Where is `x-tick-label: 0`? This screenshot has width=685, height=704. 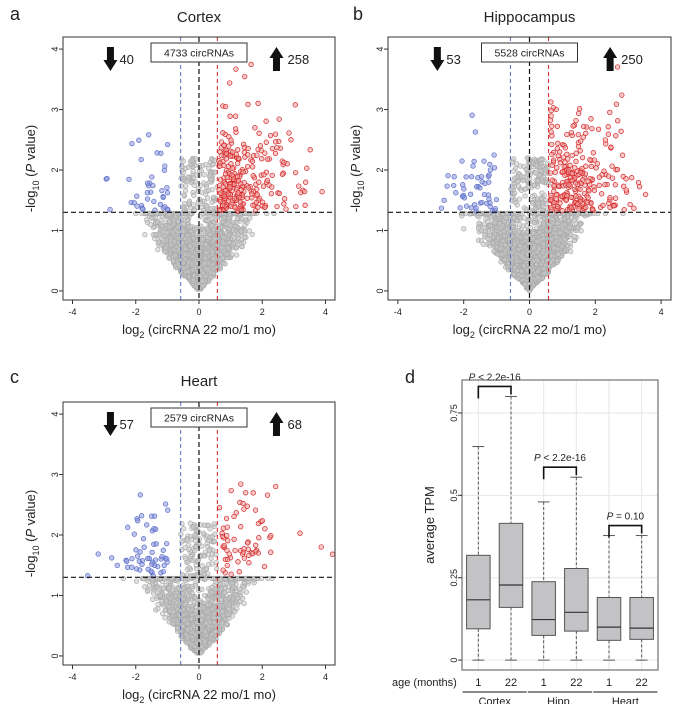
x-tick-label: 0 is located at coordinates (198, 312).